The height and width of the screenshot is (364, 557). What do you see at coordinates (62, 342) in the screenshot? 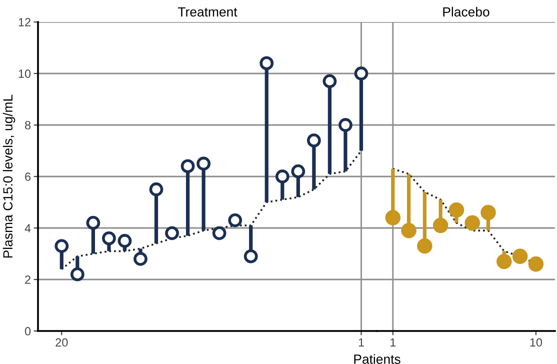
I see `x-tick-label: 20` at bounding box center [62, 342].